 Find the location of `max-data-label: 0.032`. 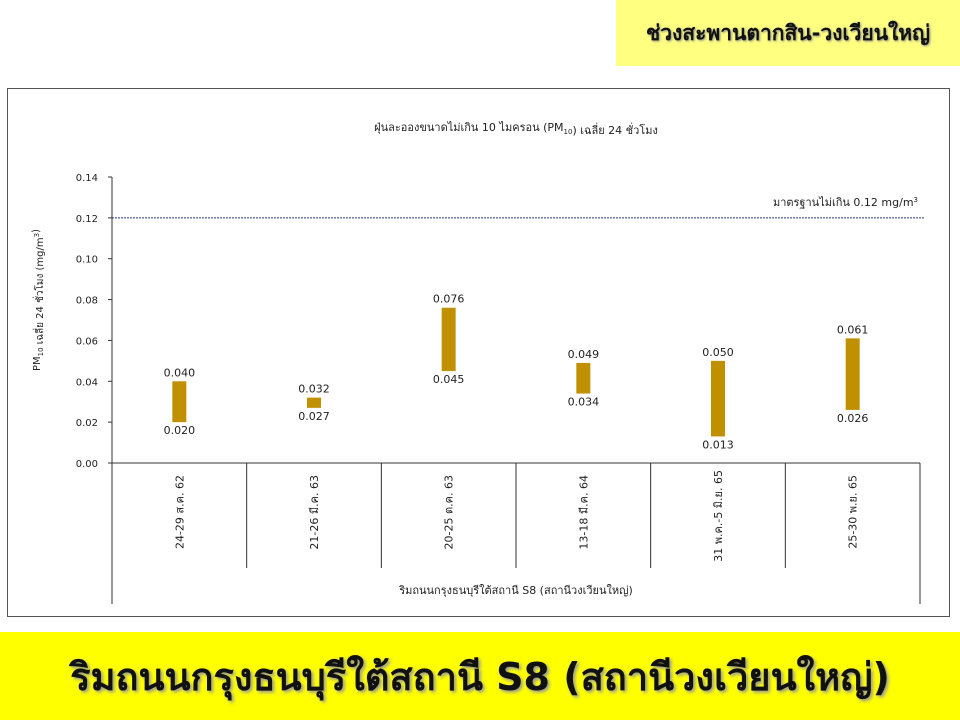

max-data-label: 0.032 is located at coordinates (314, 389).